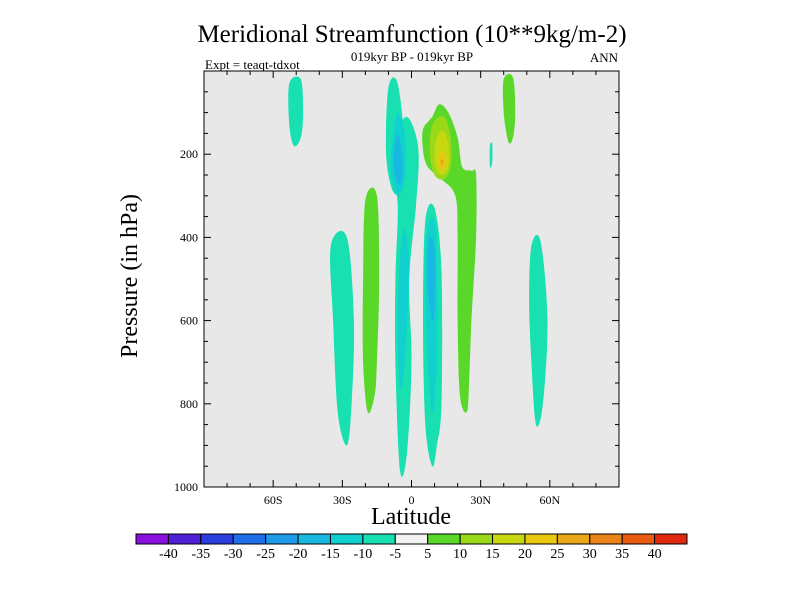  I want to click on contour-neg-15-c, so click(403, 309).